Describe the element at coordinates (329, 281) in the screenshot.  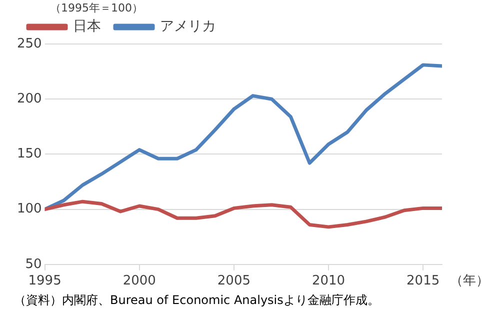
I see `x-tick-label: 2010` at that location.